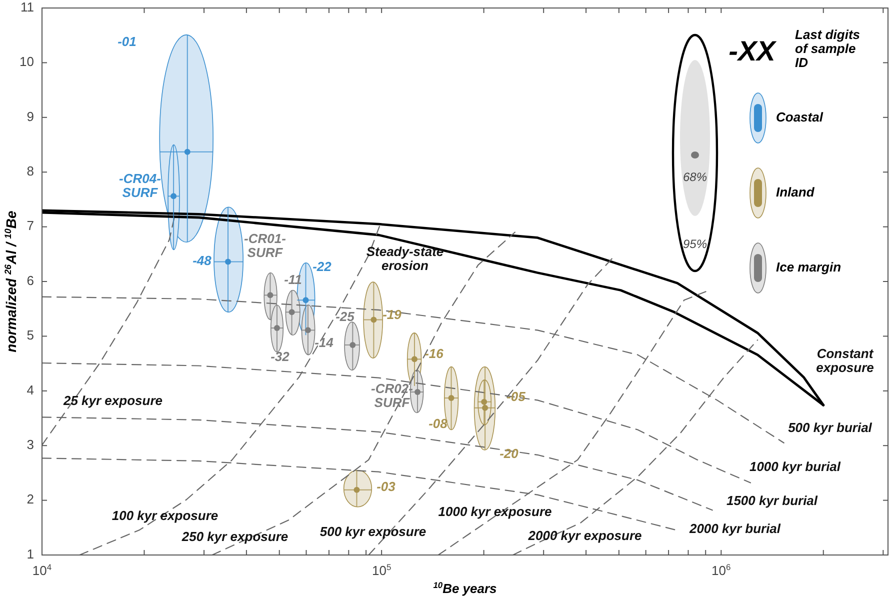 The height and width of the screenshot is (596, 890). Describe the element at coordinates (324, 342) in the screenshot. I see `annotation: -14` at that location.